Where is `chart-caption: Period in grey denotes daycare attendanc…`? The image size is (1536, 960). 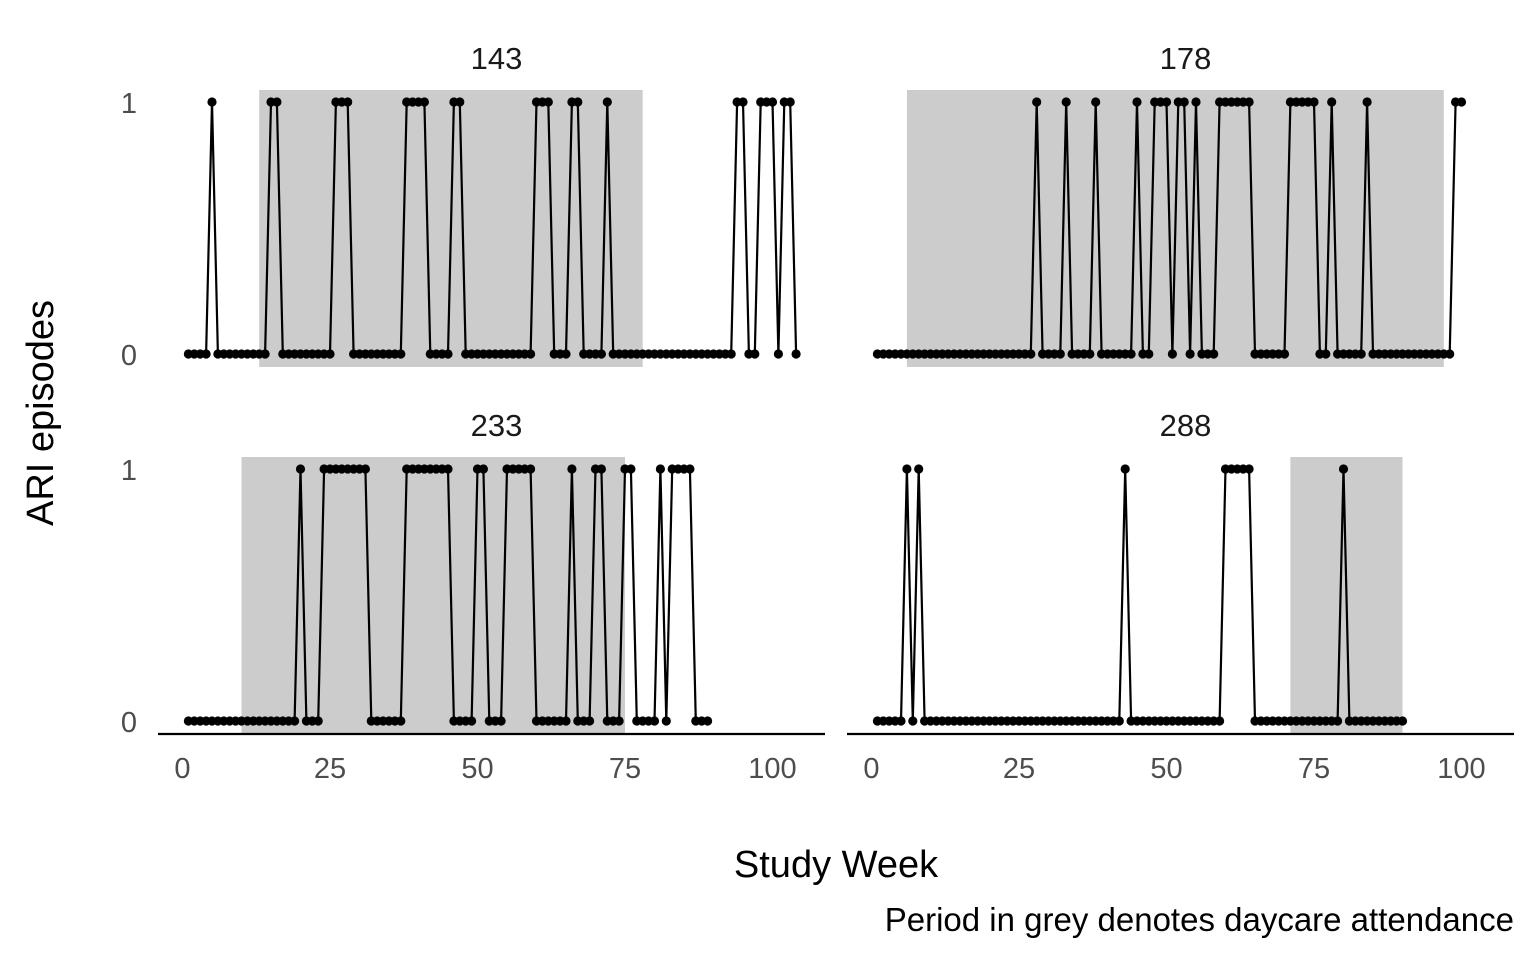
chart-caption: Period in grey denotes daycare attendanc… is located at coordinates (1199, 919).